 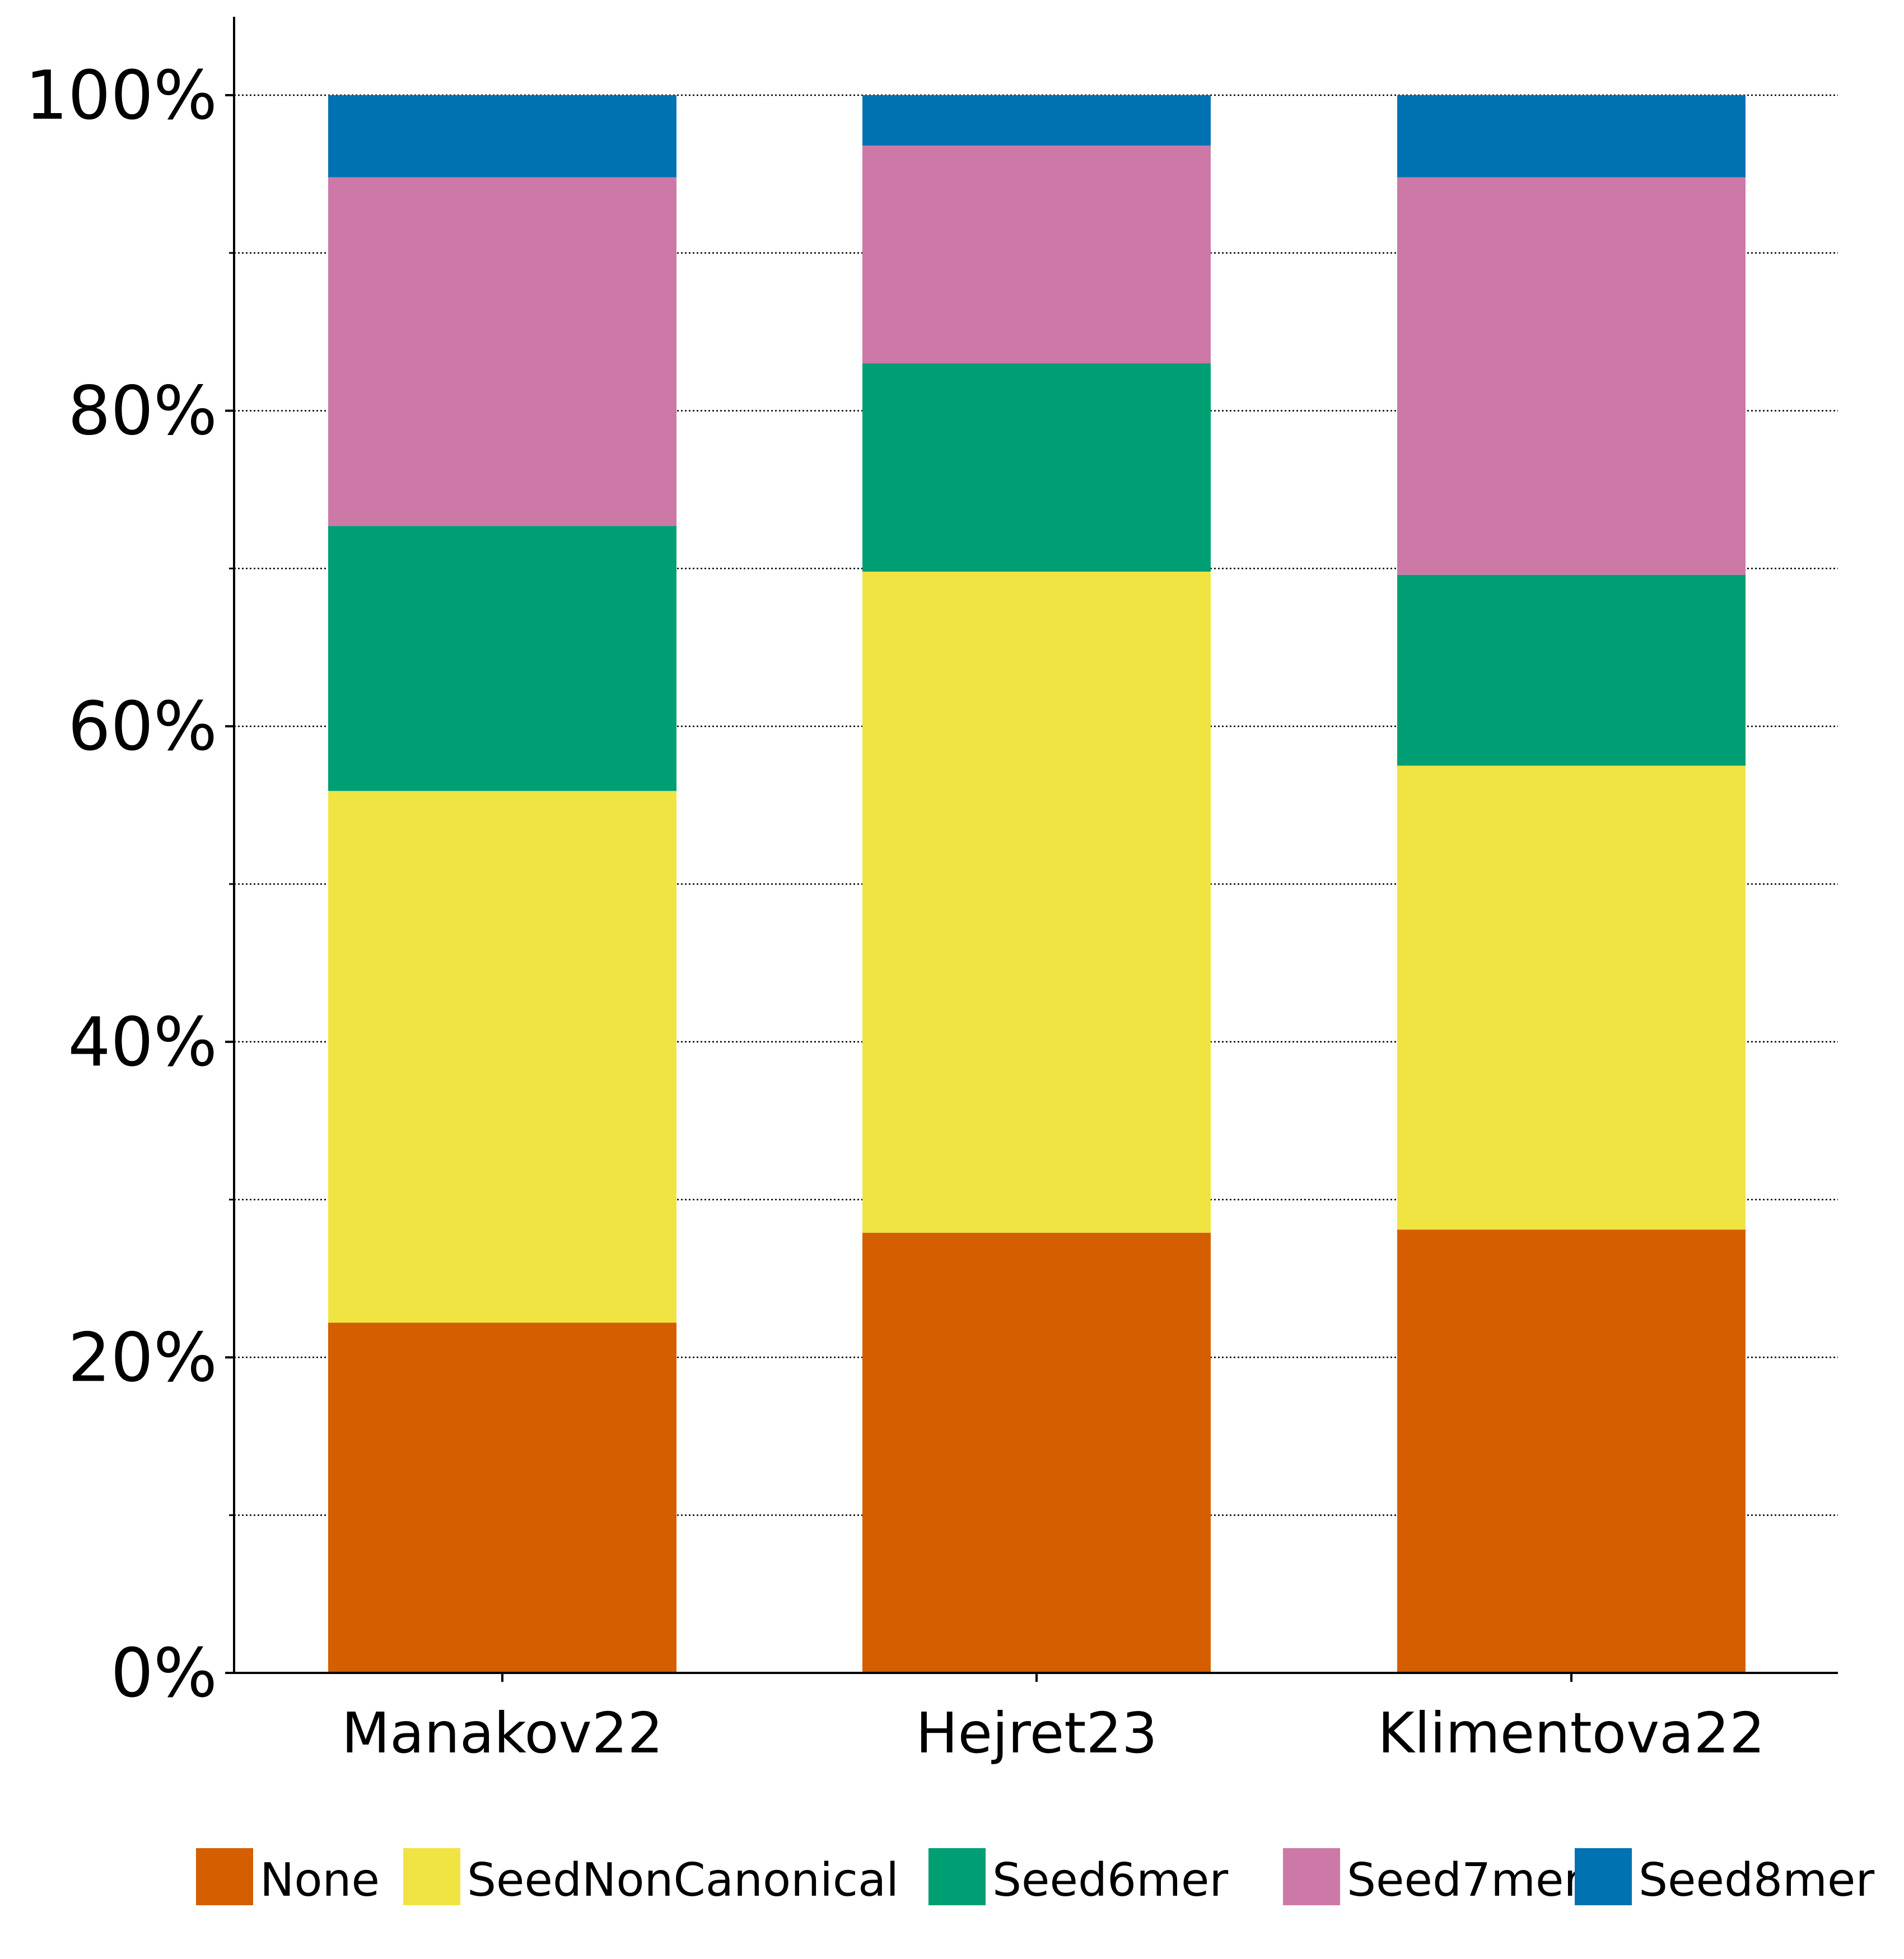 What do you see at coordinates (1037, 902) in the screenshot?
I see `bar-Hejret23-SeedNonCanonical` at bounding box center [1037, 902].